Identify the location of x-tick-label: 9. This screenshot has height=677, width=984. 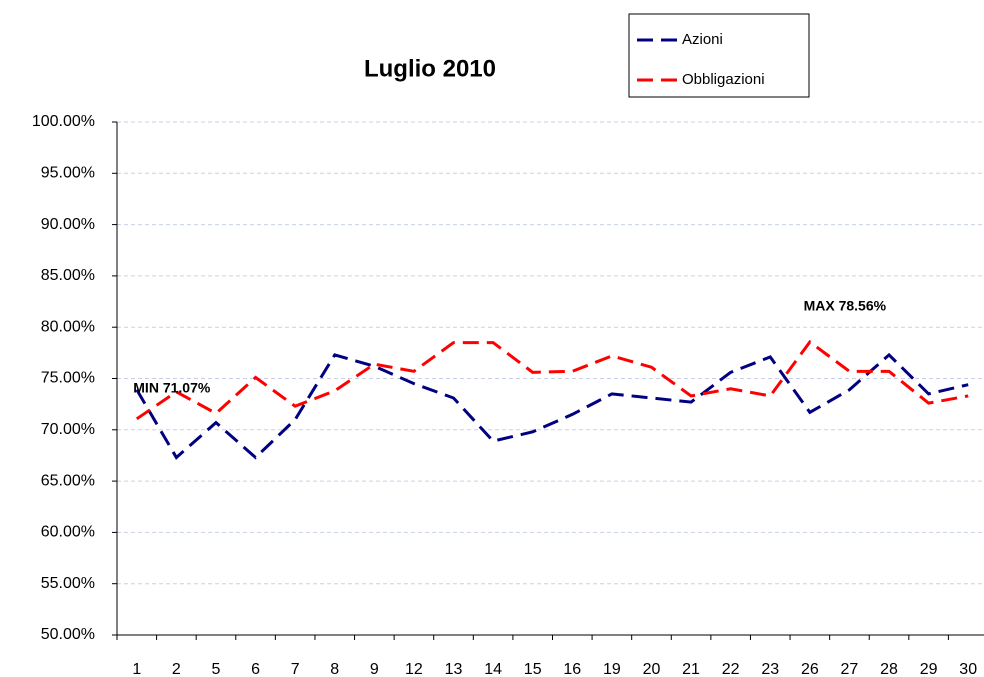
(374, 669).